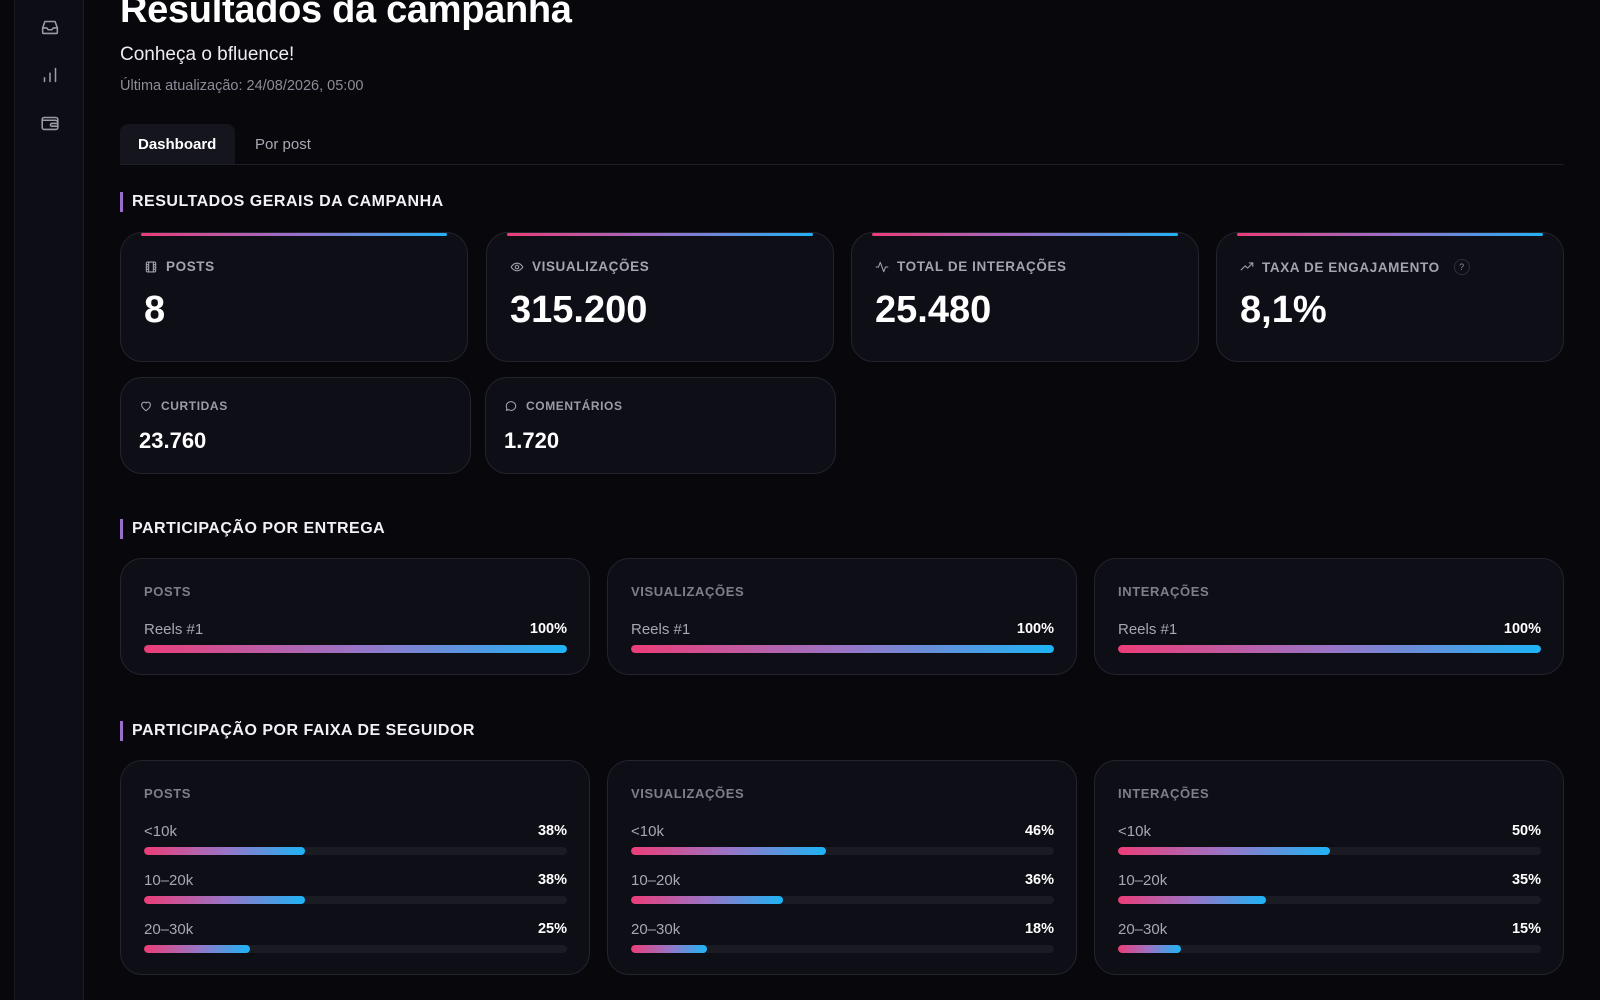 The height and width of the screenshot is (1000, 1600). Describe the element at coordinates (207, 54) in the screenshot. I see `page-subtitle: Conheça o bfluence!` at that location.